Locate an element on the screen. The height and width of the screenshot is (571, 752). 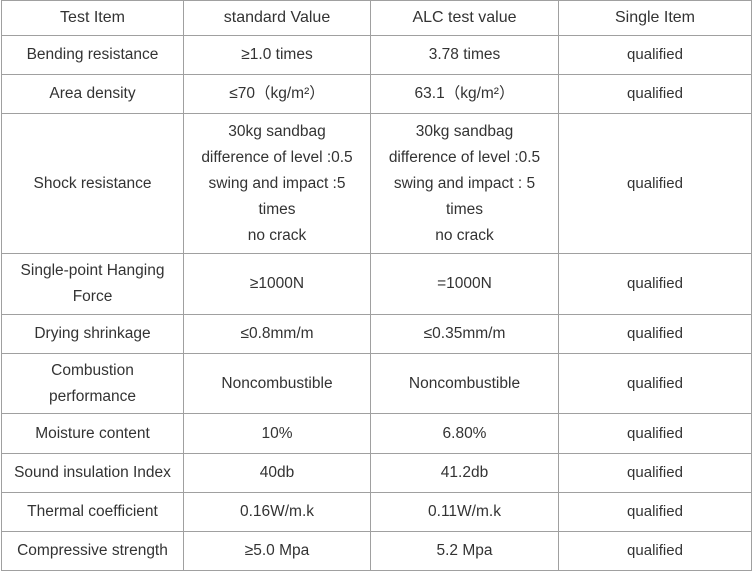
table-cell: Thermal coefficient is located at coordinates (92, 512).